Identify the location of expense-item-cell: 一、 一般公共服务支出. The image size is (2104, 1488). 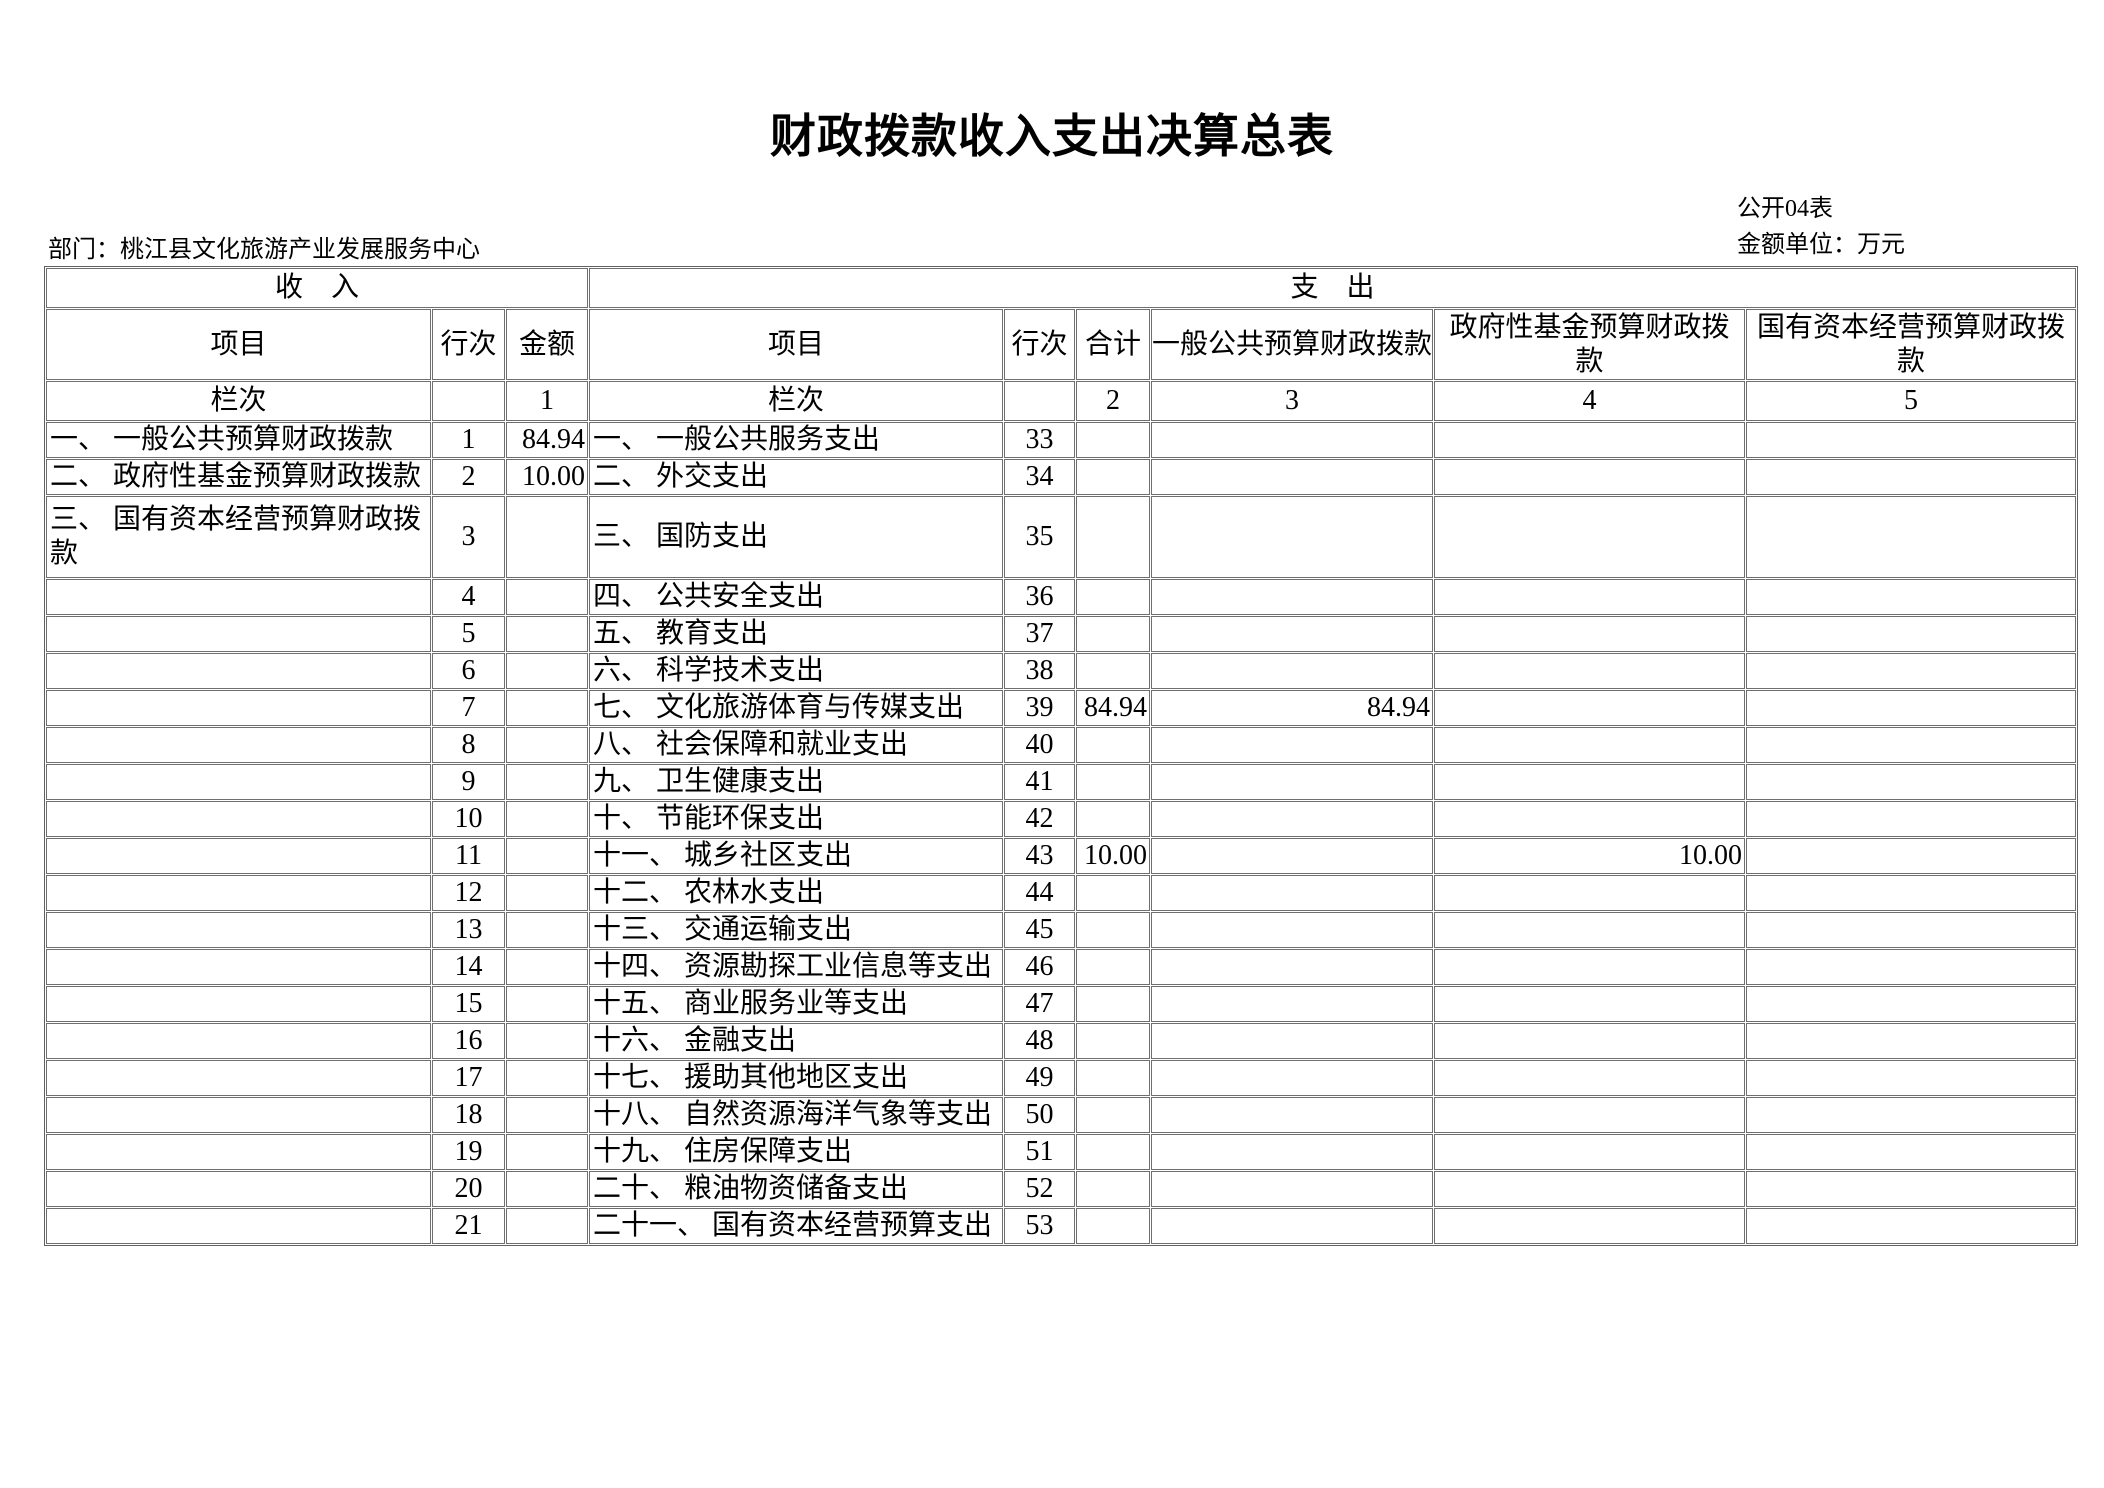
(796, 440).